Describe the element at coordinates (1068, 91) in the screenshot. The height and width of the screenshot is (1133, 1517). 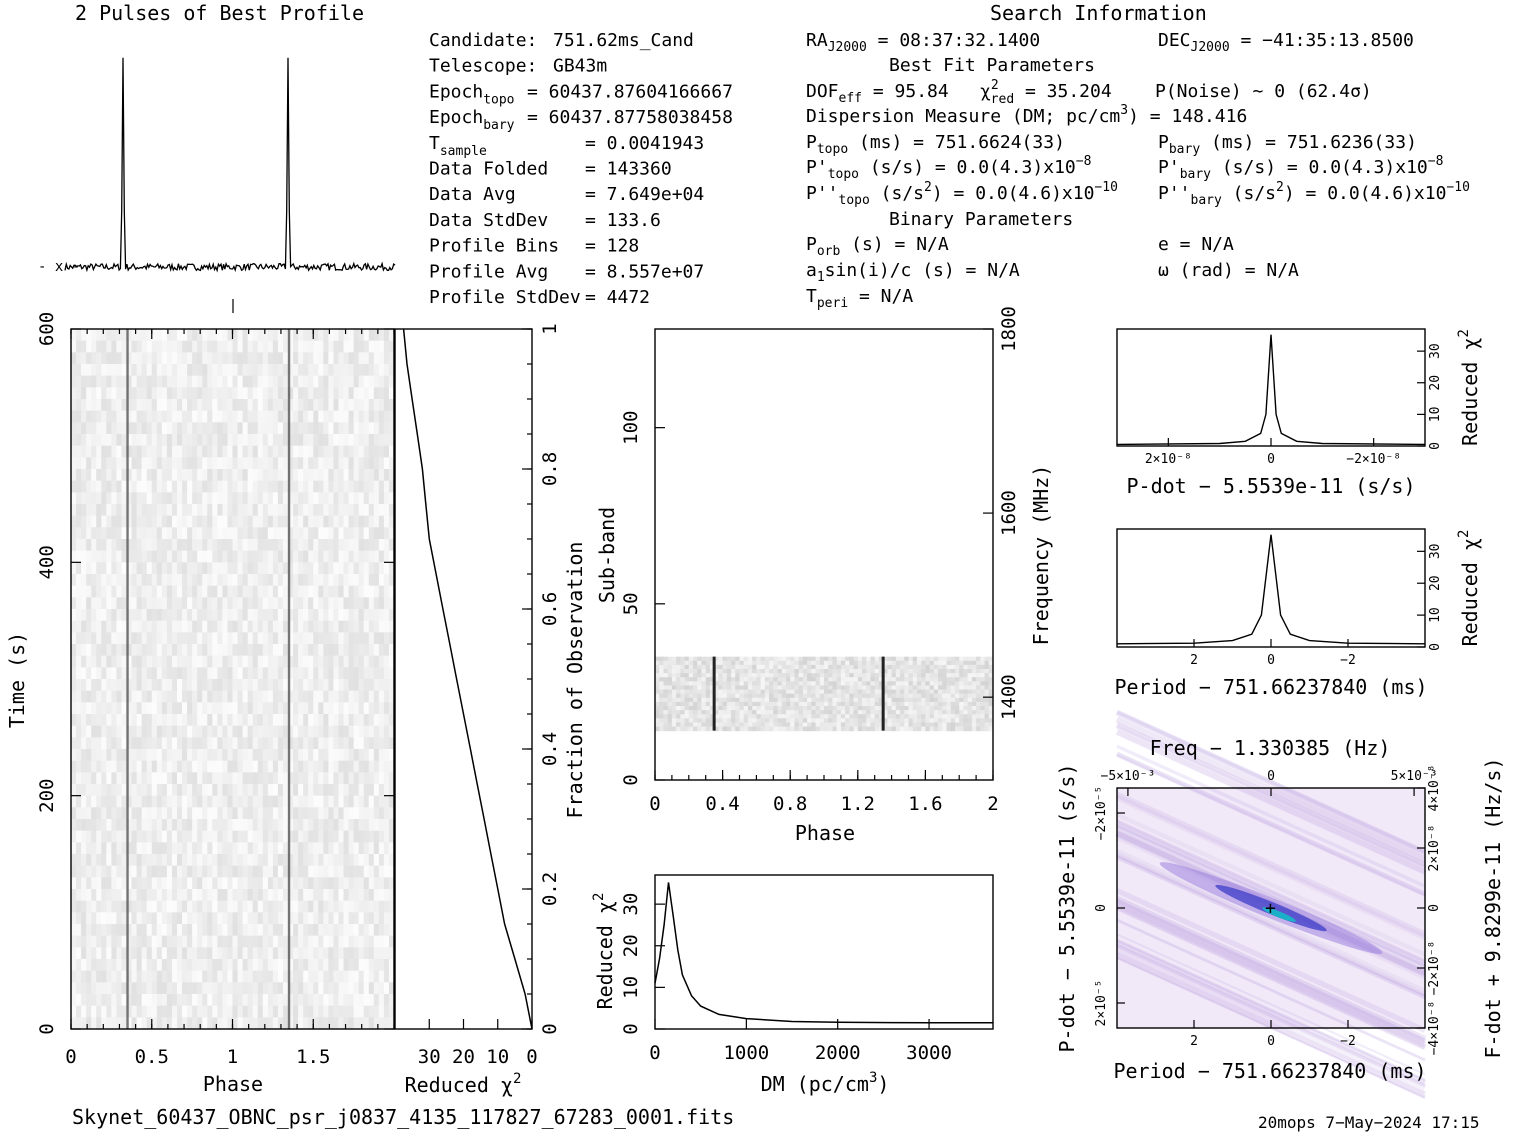
I see `chi2-value: = 35.204` at that location.